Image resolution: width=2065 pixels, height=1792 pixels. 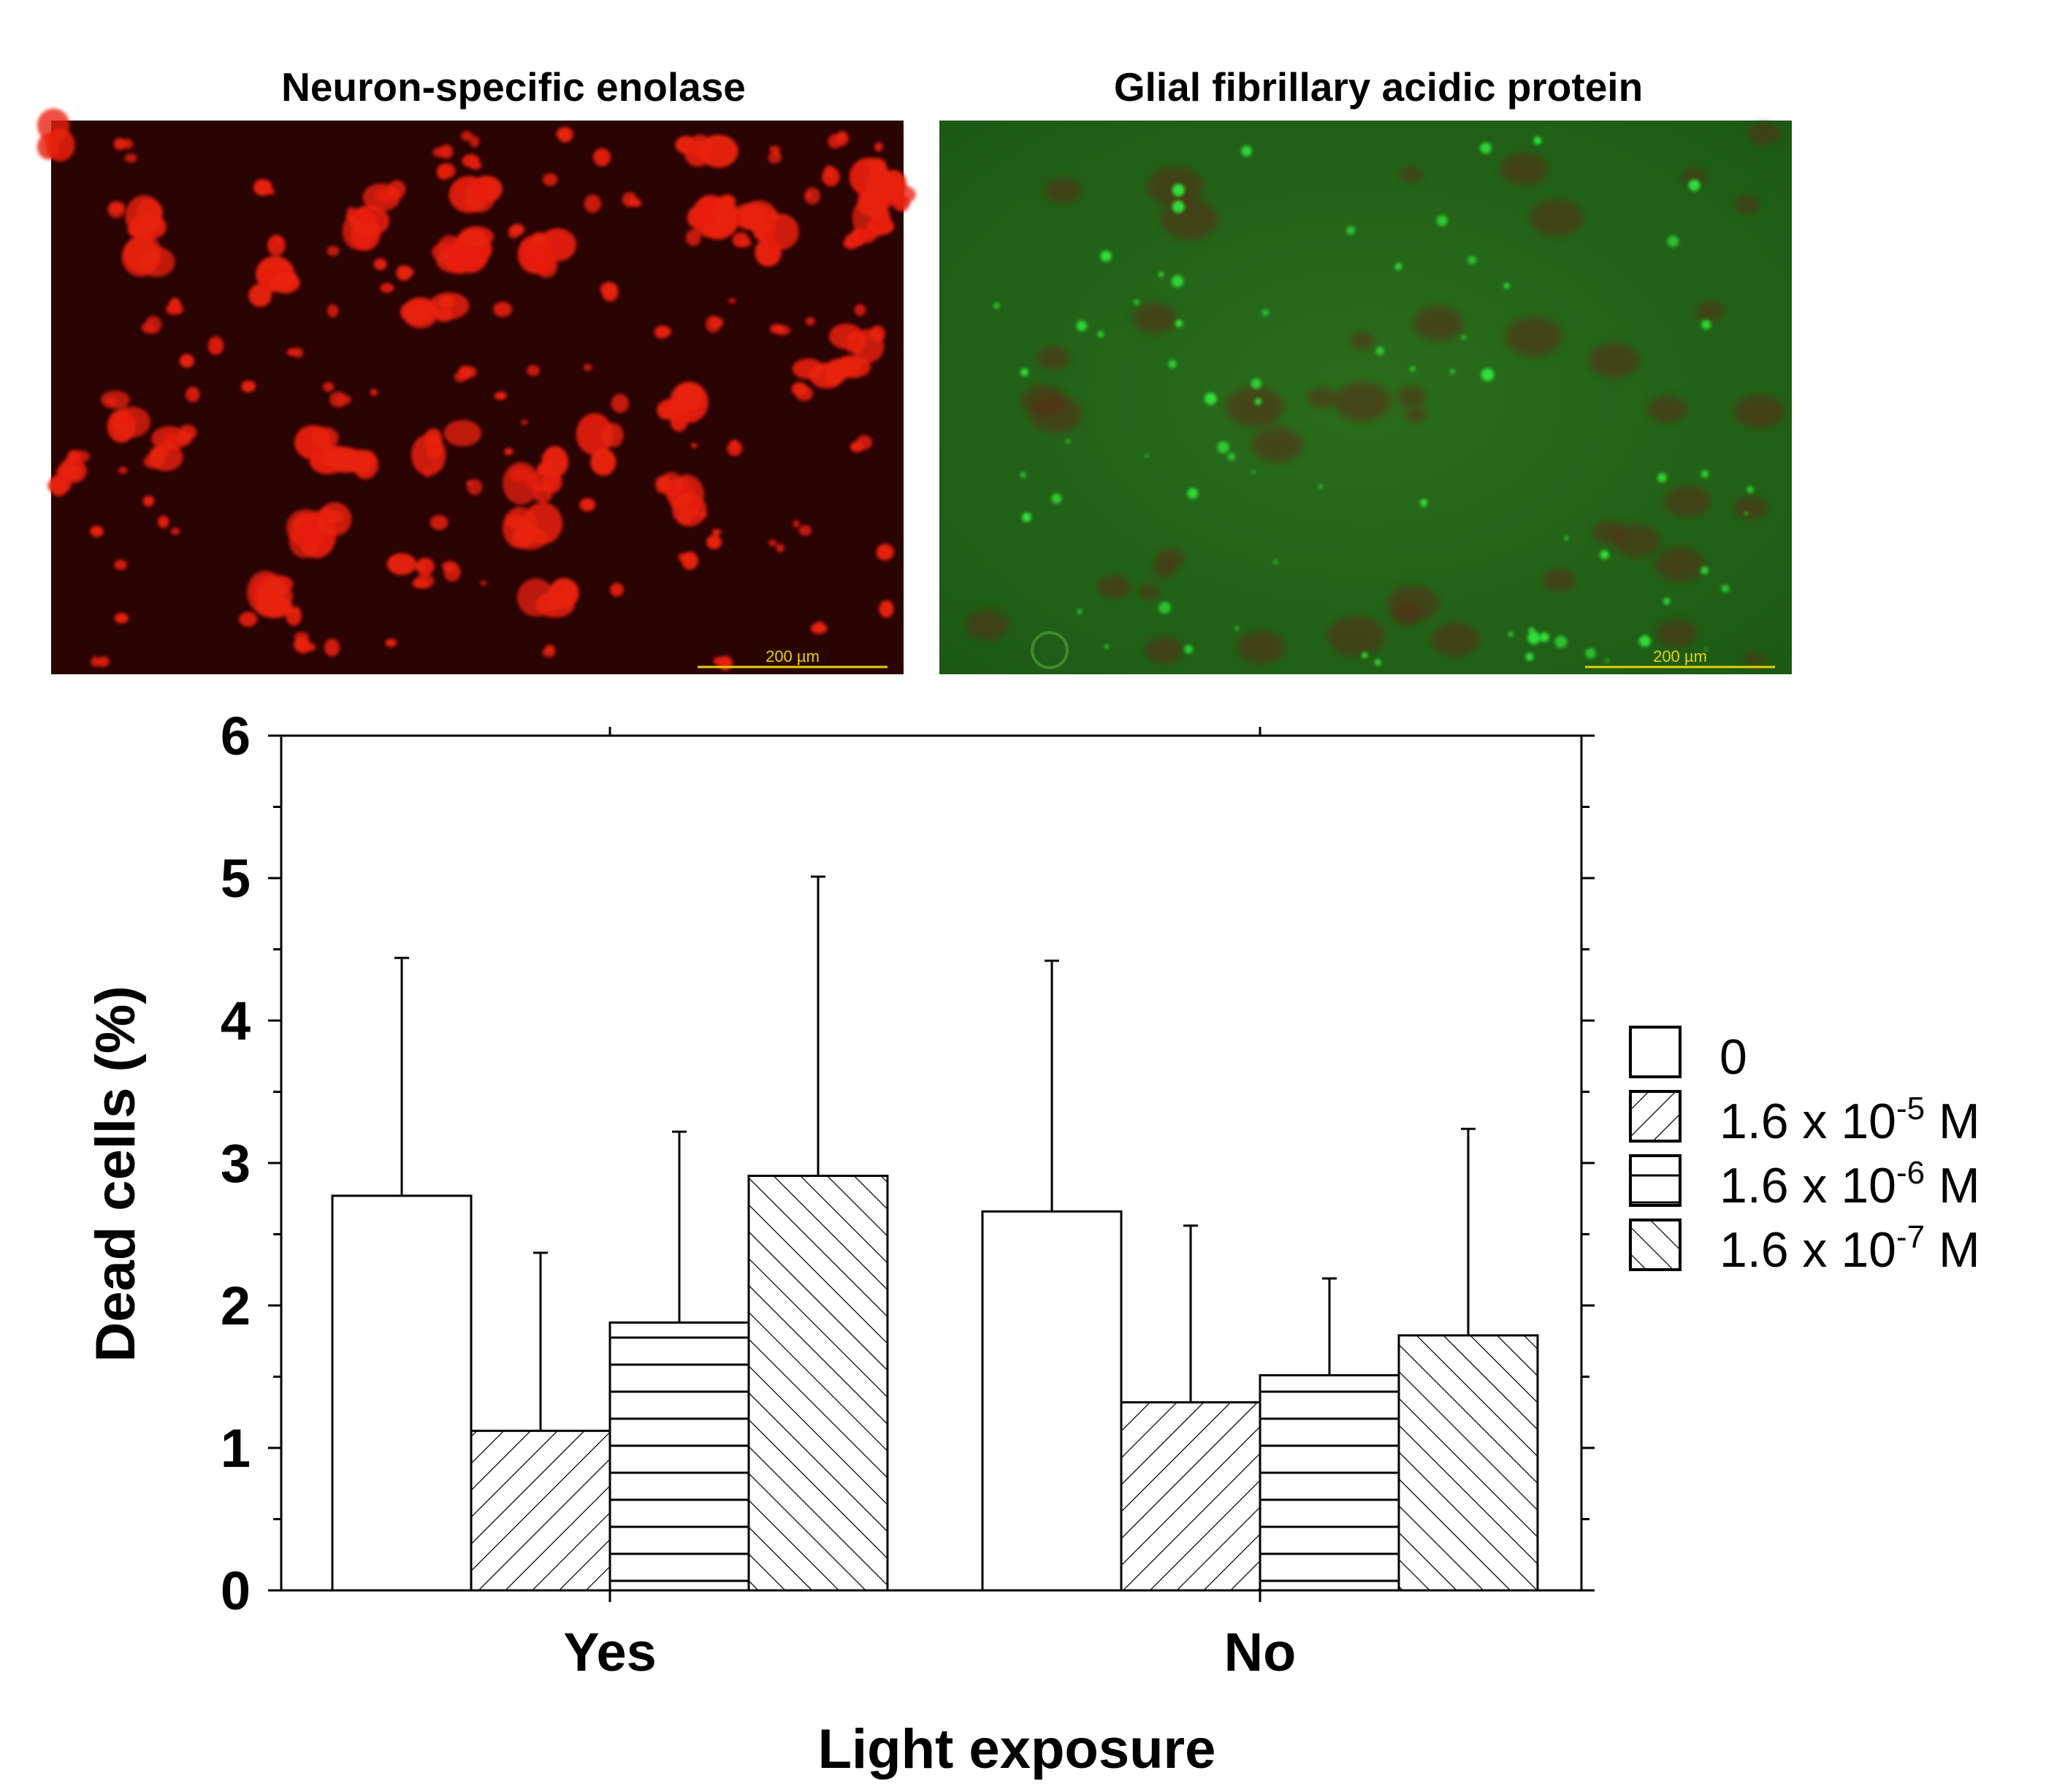 I want to click on legend-swatch, so click(x=1655, y=1052).